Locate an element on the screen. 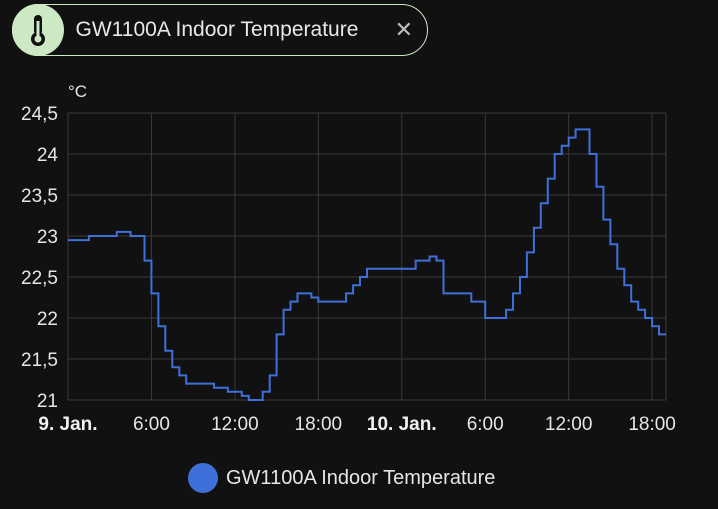 The height and width of the screenshot is (509, 718). thermometer-icon is located at coordinates (37, 30).